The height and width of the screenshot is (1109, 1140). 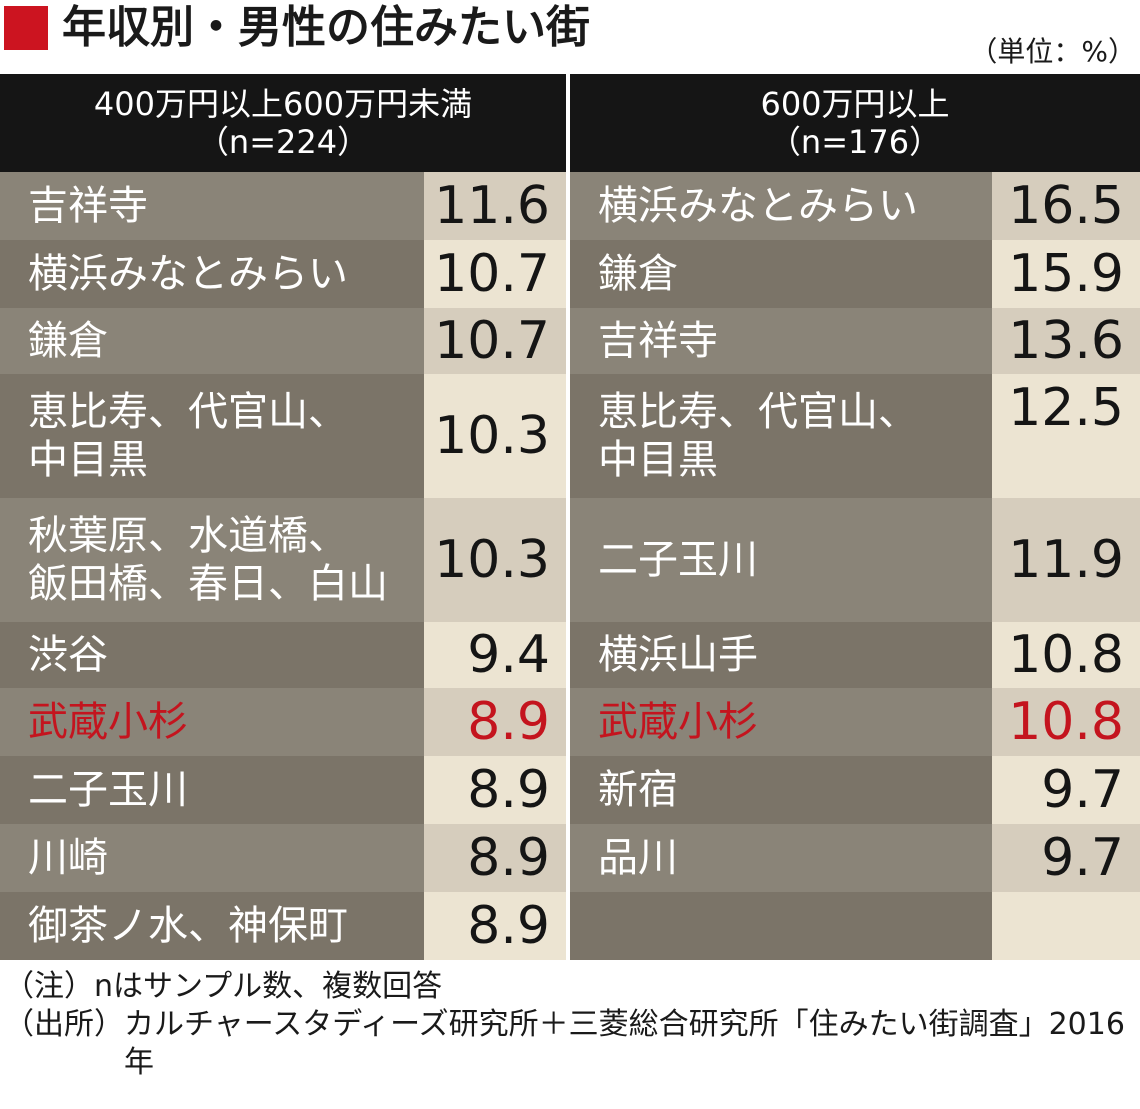 What do you see at coordinates (212, 926) in the screenshot?
I see `town-name: 御茶ノ水、神保町` at bounding box center [212, 926].